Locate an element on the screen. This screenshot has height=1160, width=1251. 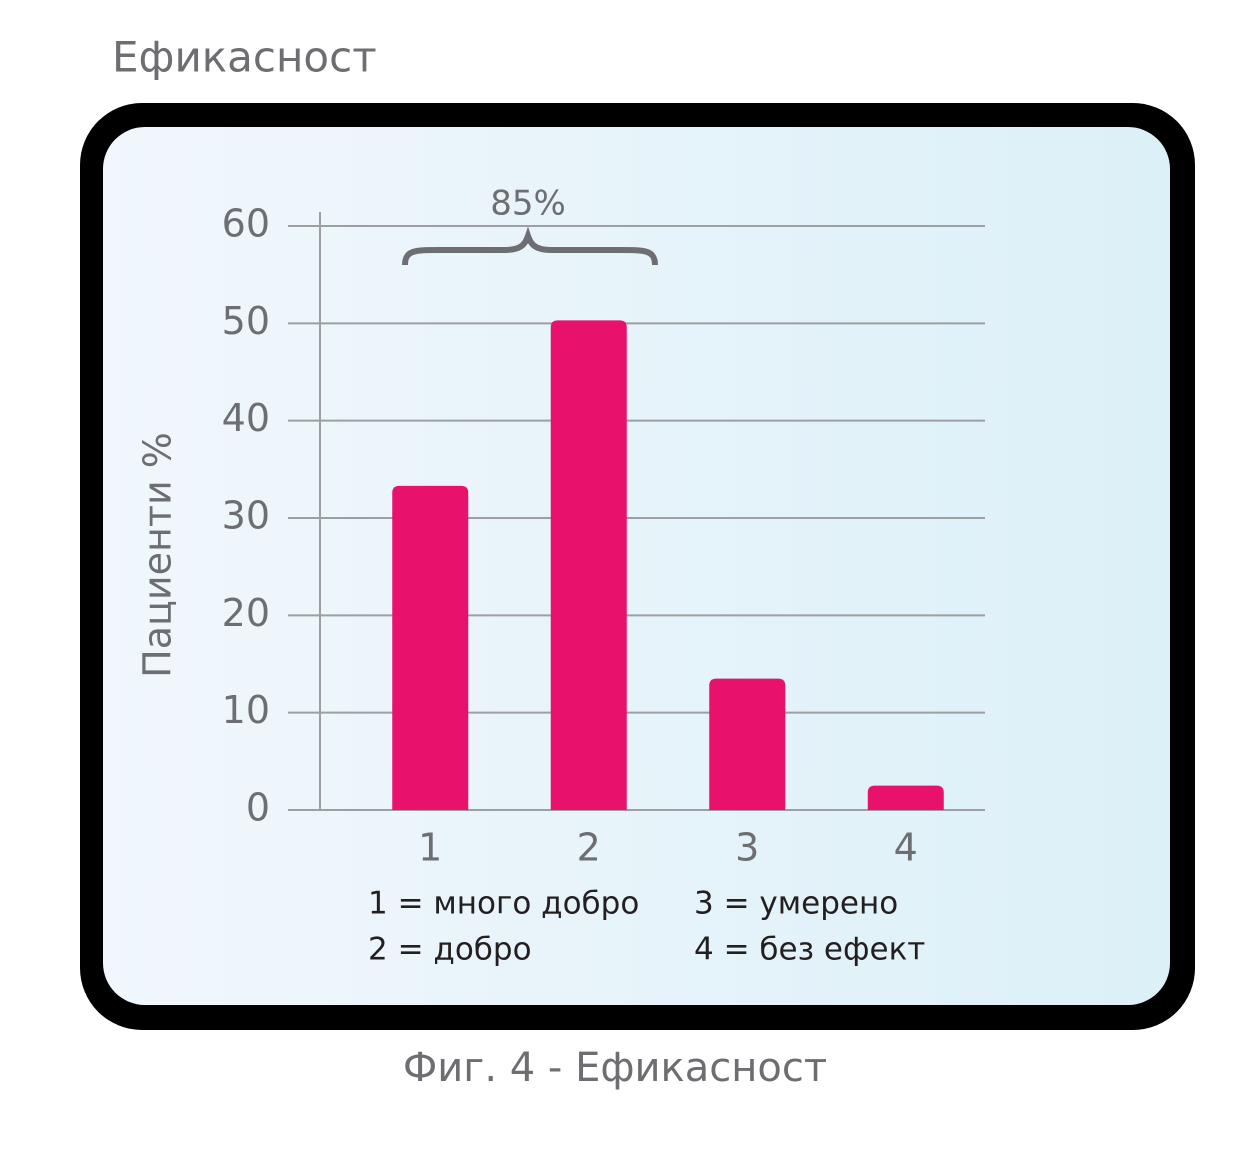
legend-item: 2 = добро is located at coordinates (450, 950).